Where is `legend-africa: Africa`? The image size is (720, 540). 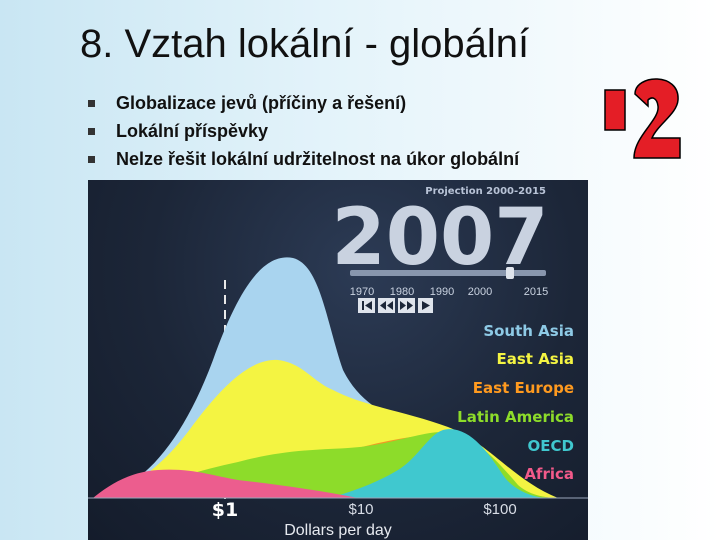
legend-africa: Africa is located at coordinates (549, 474).